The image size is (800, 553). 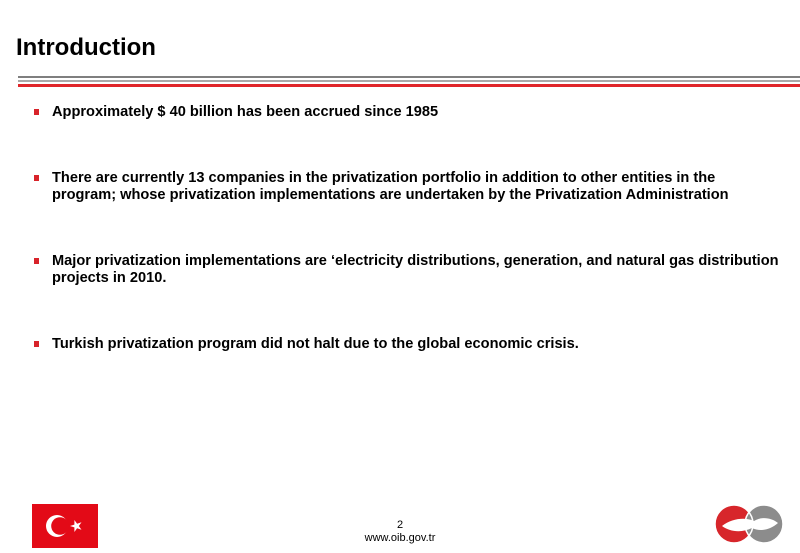 I want to click on website-link: www.oib.gov.tr, so click(x=400, y=538).